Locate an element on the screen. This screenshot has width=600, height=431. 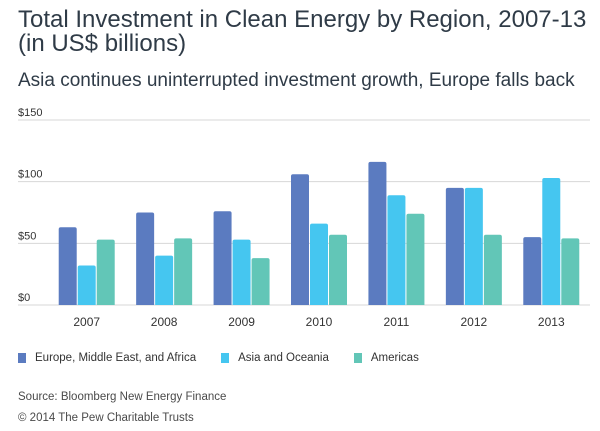
legend-swatch-asia is located at coordinates (225, 358).